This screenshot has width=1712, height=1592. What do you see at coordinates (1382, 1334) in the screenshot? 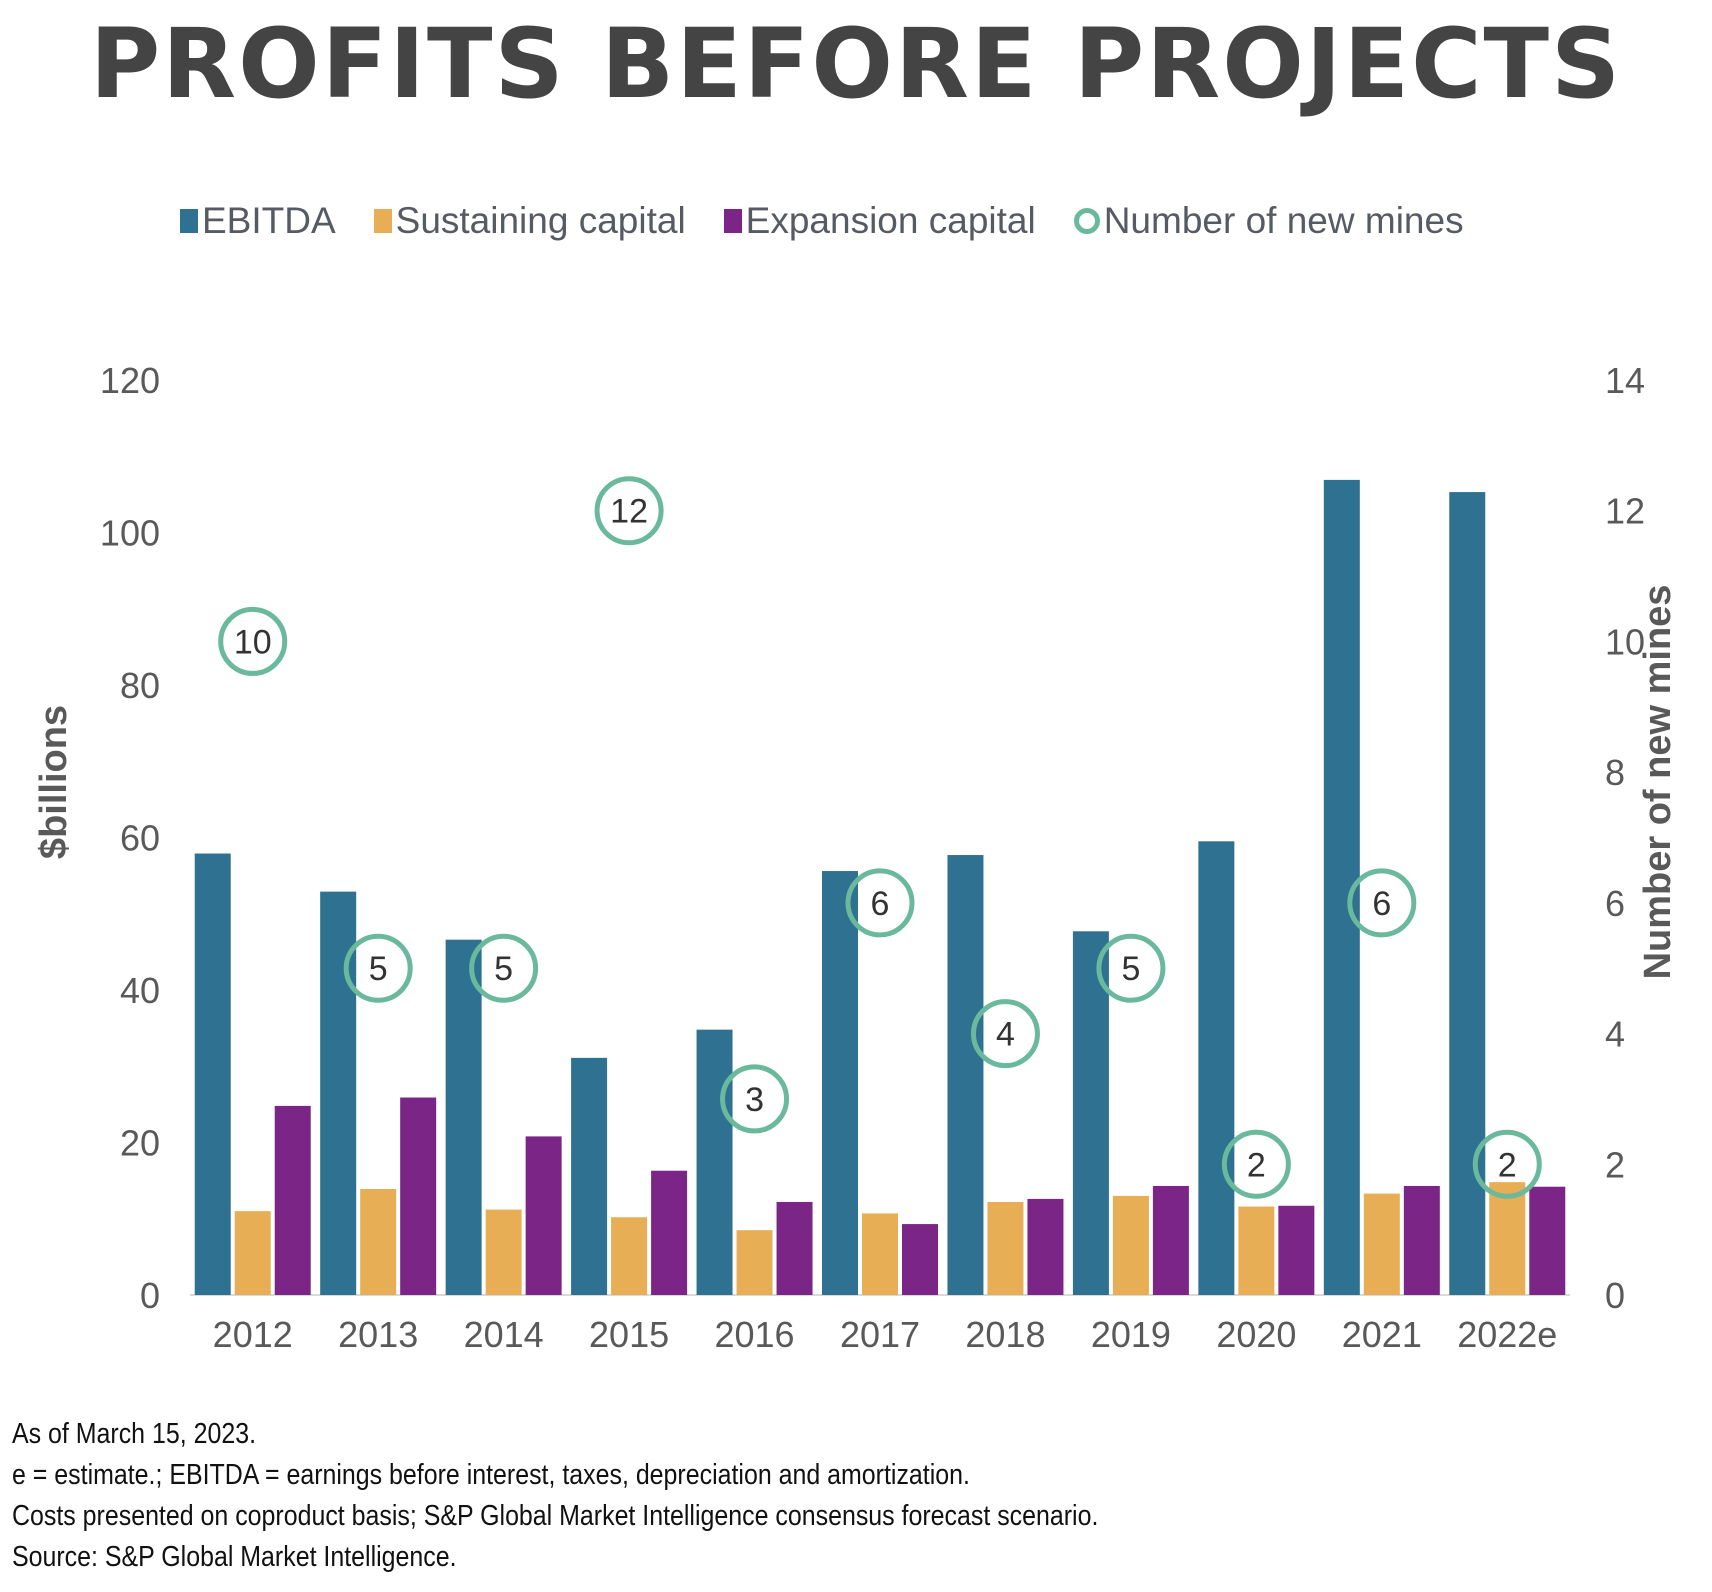
I see `x-tick-label: 2021` at bounding box center [1382, 1334].